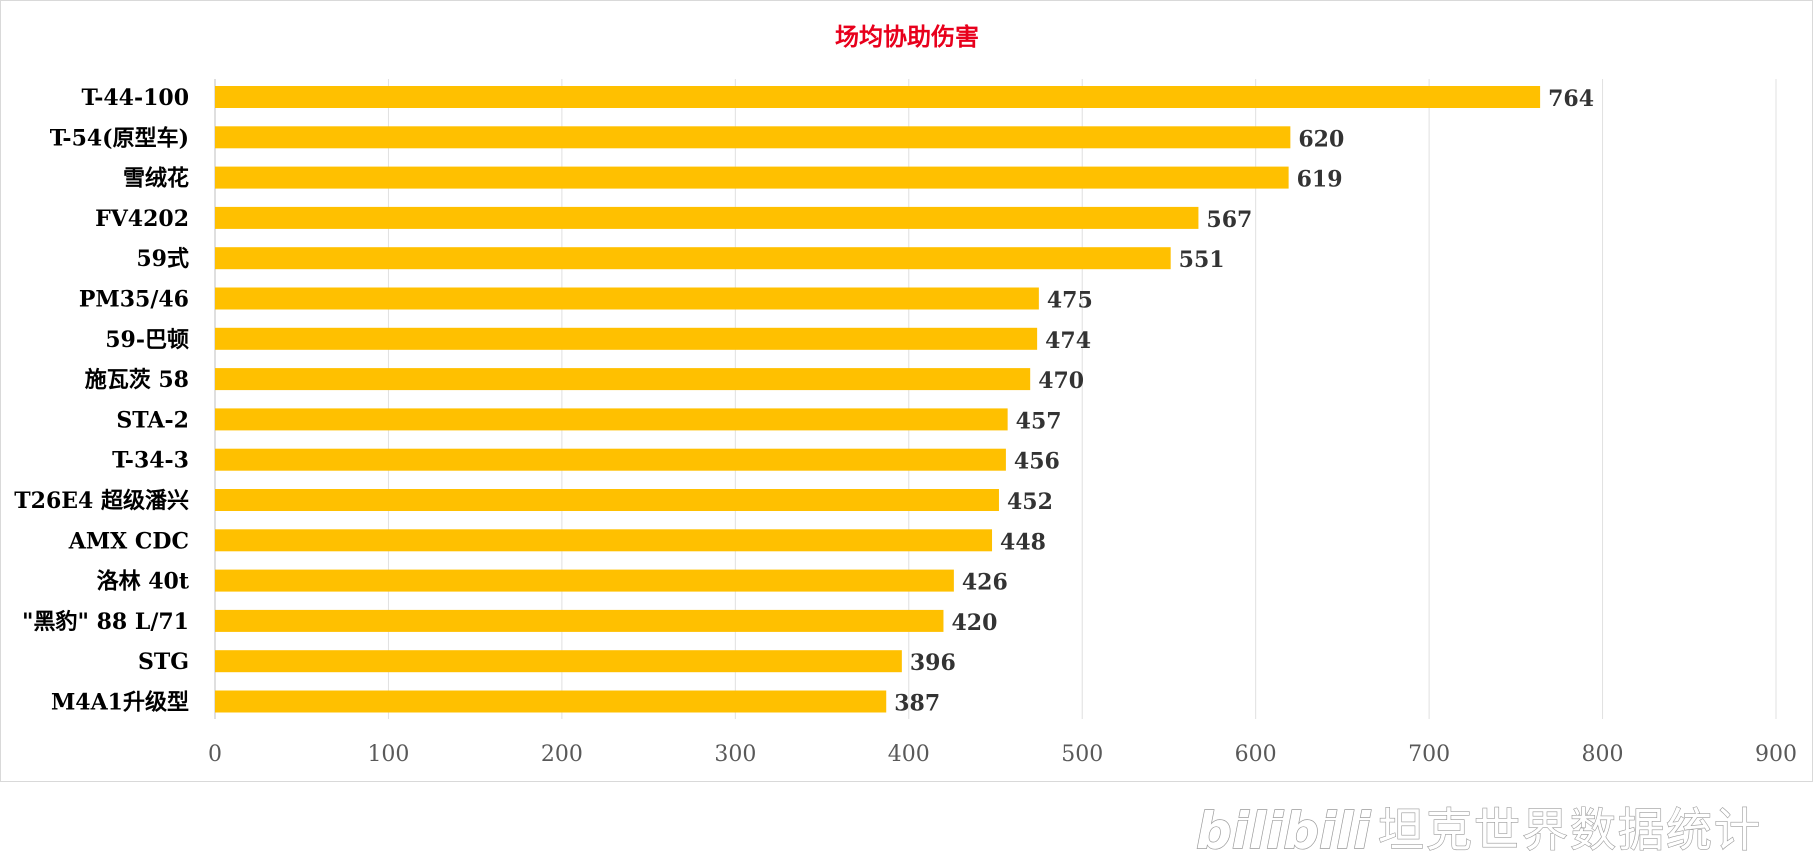  I want to click on data-label: 448, so click(1023, 542).